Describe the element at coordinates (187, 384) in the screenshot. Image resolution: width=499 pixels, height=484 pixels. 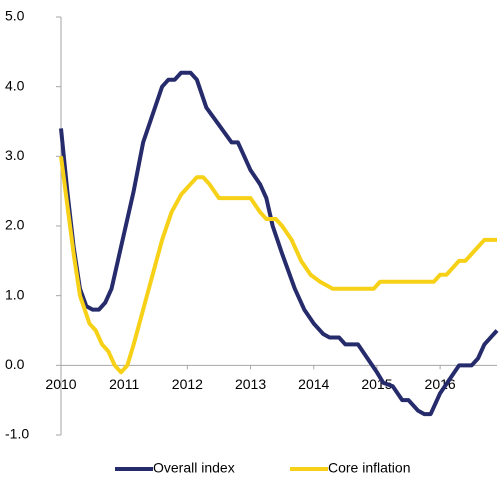
I see `x-tick-label: 2012` at that location.